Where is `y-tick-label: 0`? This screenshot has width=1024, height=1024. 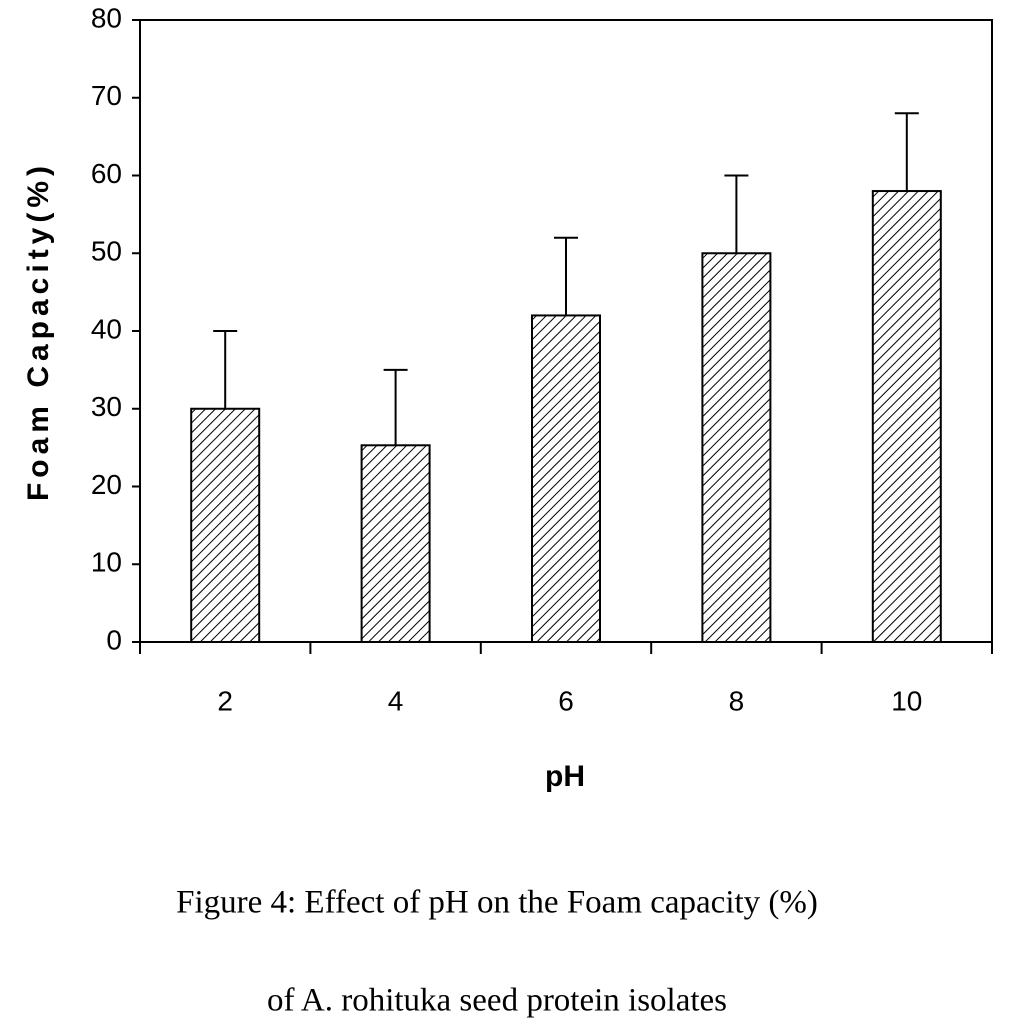 y-tick-label: 0 is located at coordinates (114, 639).